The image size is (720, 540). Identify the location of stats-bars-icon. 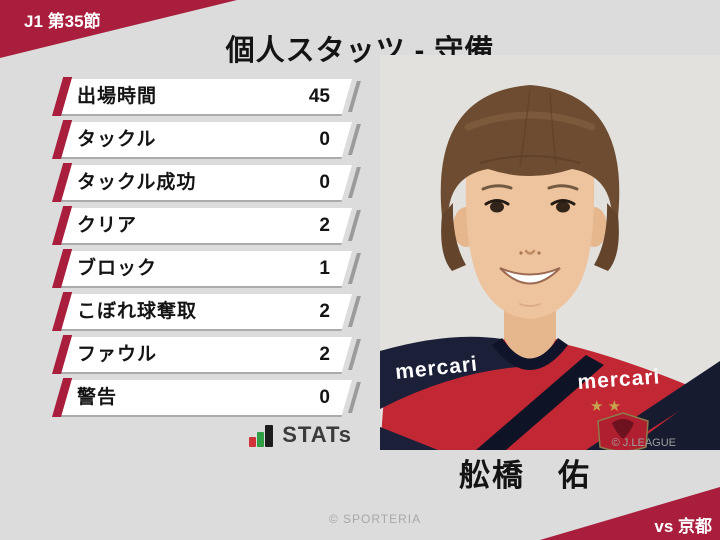
(261, 436).